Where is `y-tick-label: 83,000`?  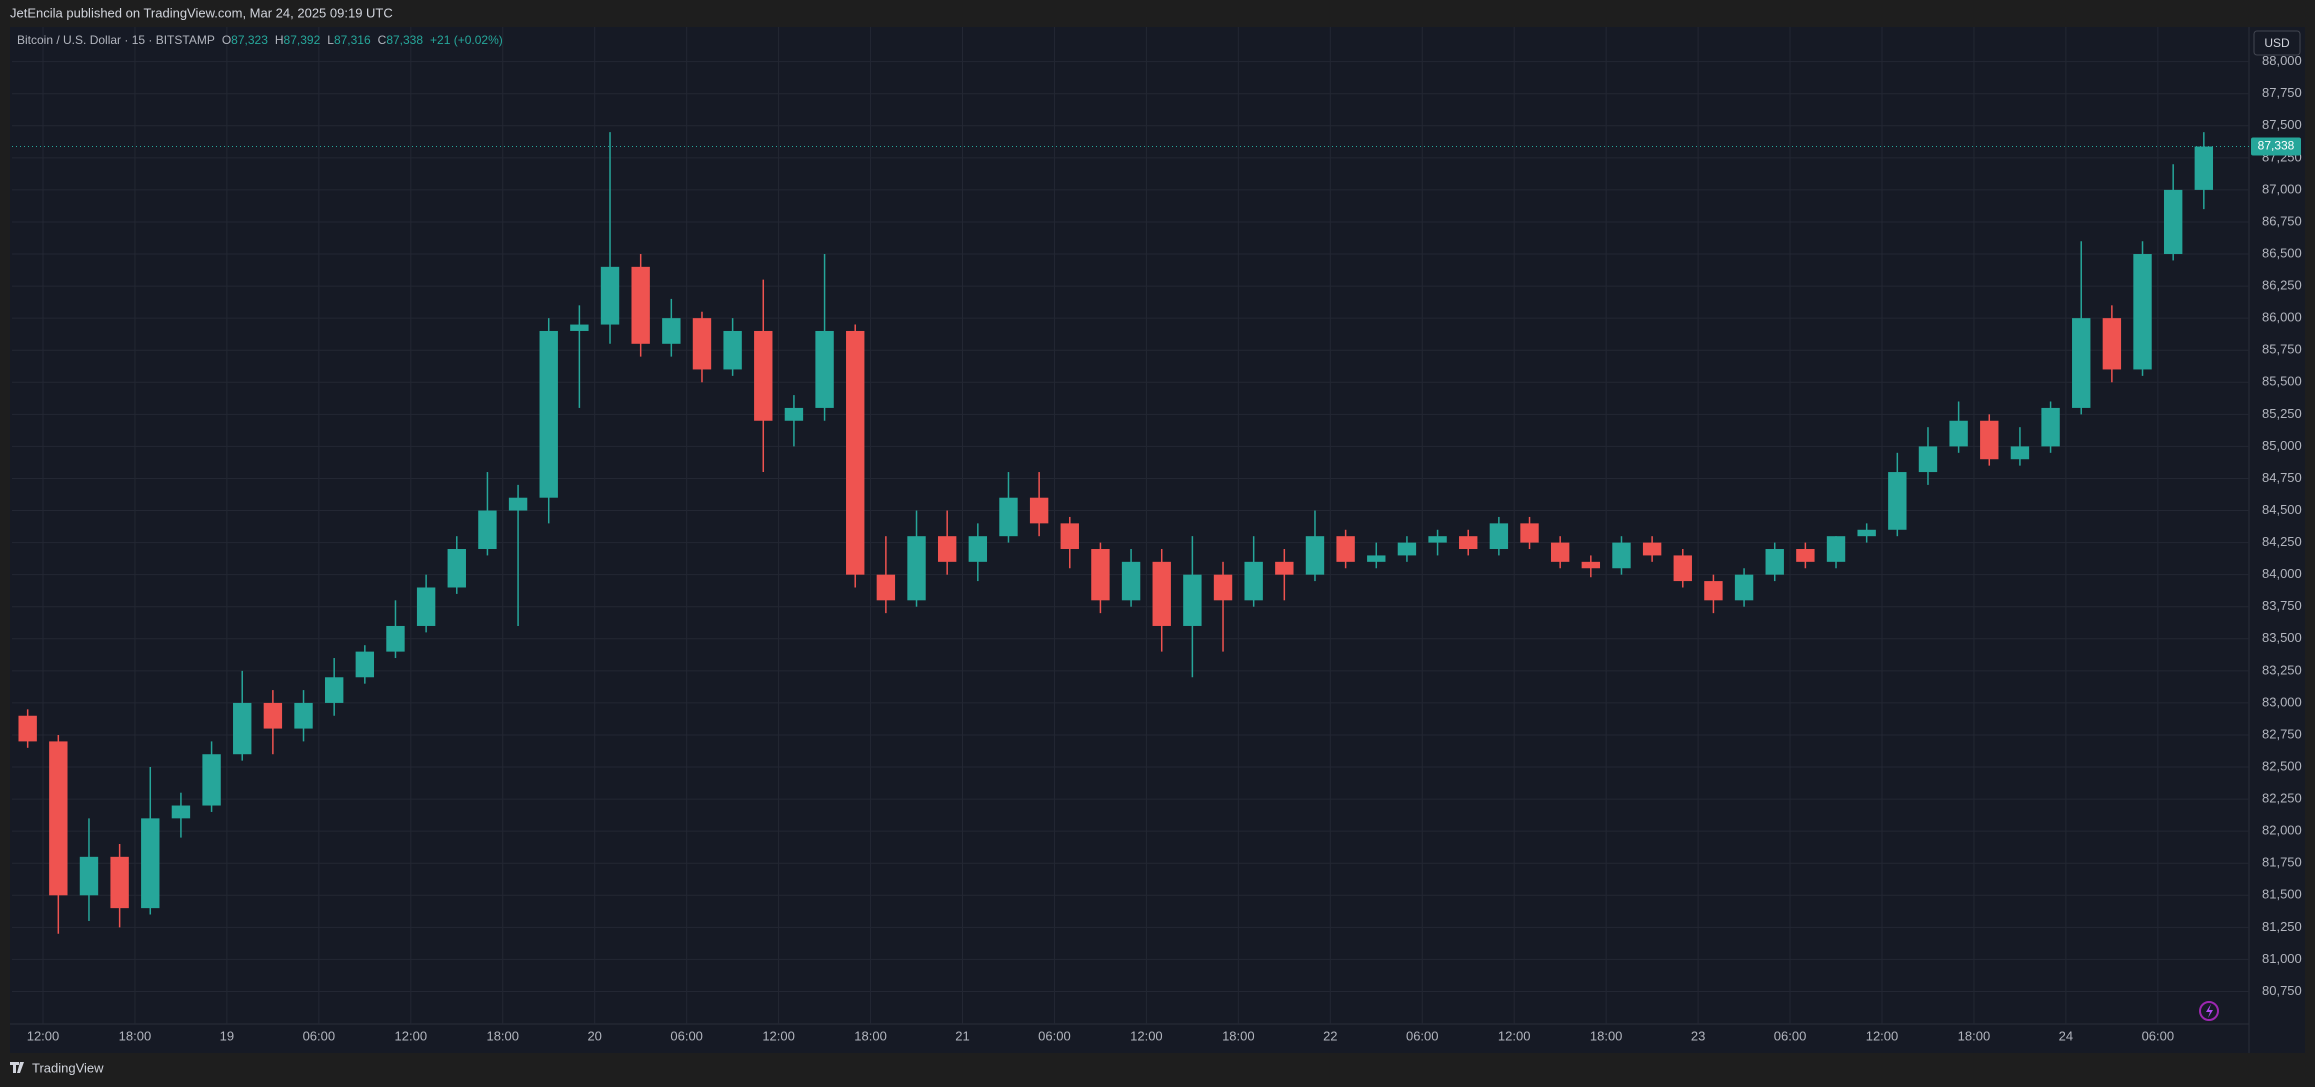 y-tick-label: 83,000 is located at coordinates (2282, 701).